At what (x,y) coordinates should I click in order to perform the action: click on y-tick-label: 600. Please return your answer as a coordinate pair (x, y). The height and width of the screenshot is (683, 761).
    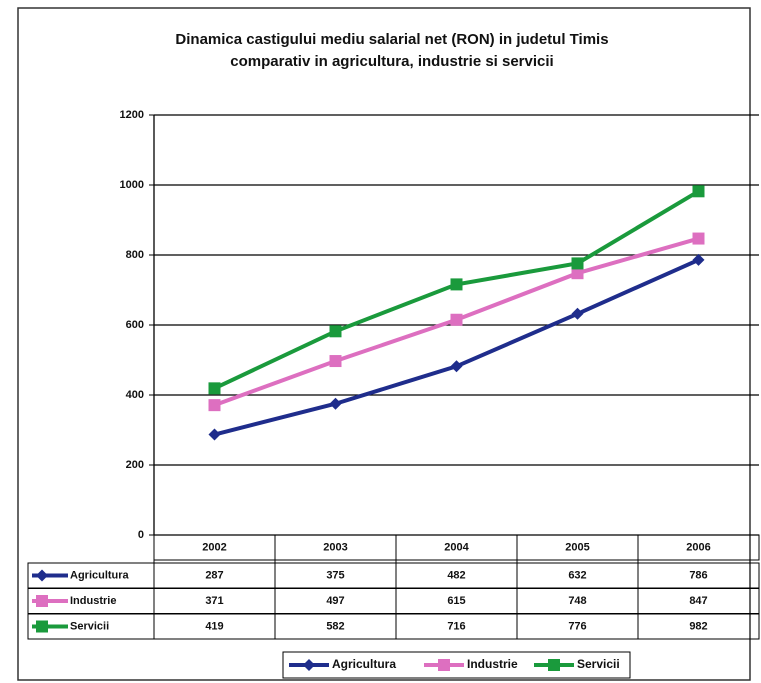
    Looking at the image, I should click on (135, 325).